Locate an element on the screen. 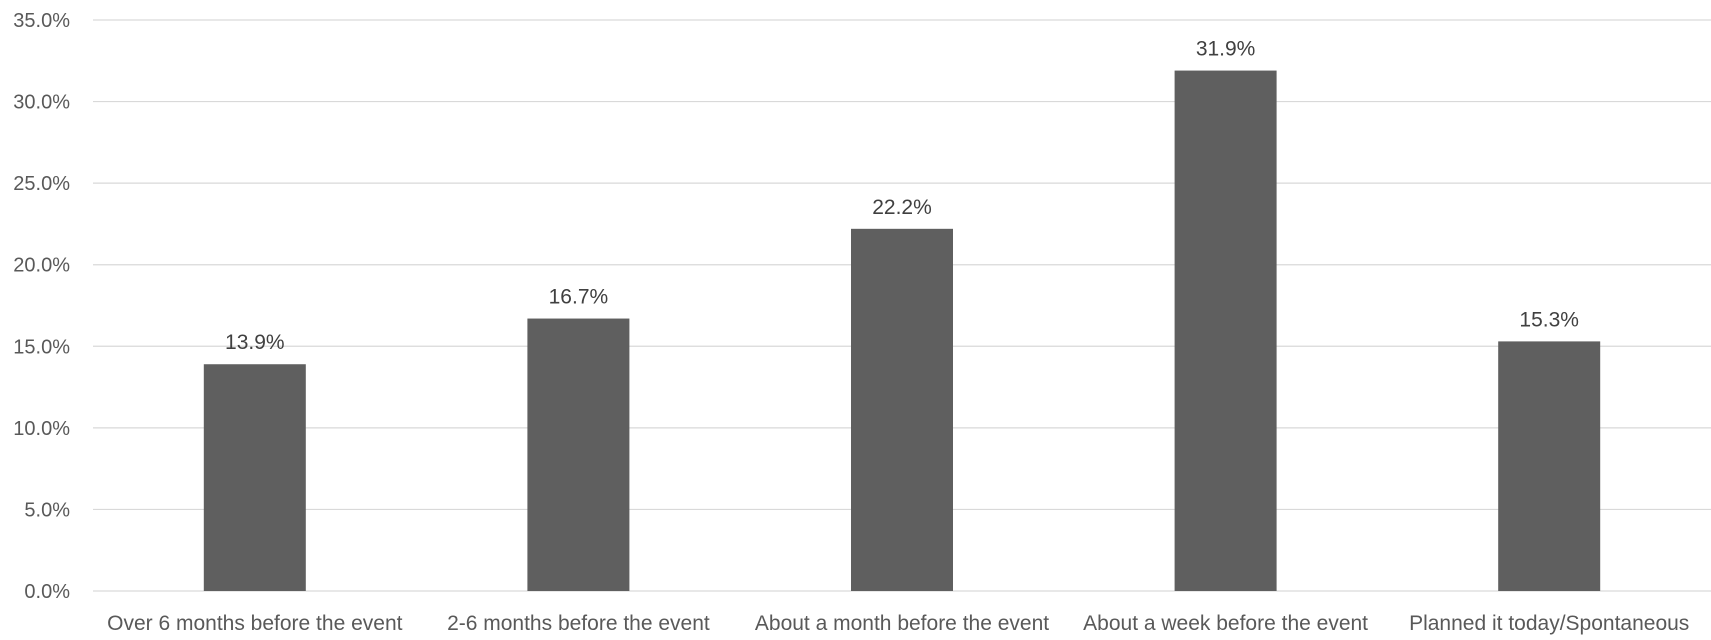 The image size is (1711, 640). data-label: 16.7% is located at coordinates (579, 297).